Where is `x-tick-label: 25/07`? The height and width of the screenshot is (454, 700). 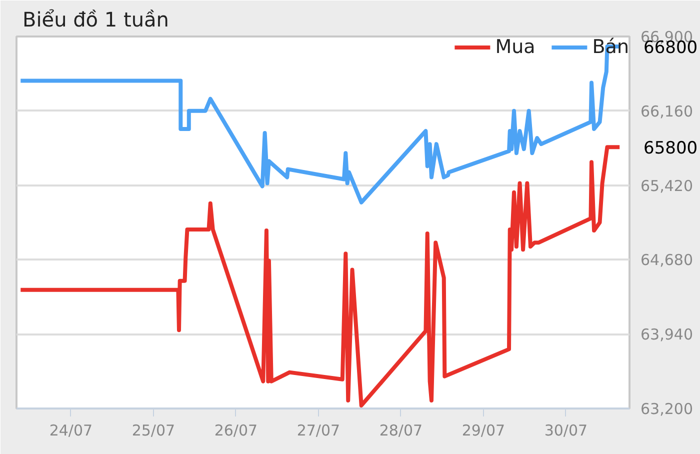
x-tick-label: 25/07 is located at coordinates (154, 431).